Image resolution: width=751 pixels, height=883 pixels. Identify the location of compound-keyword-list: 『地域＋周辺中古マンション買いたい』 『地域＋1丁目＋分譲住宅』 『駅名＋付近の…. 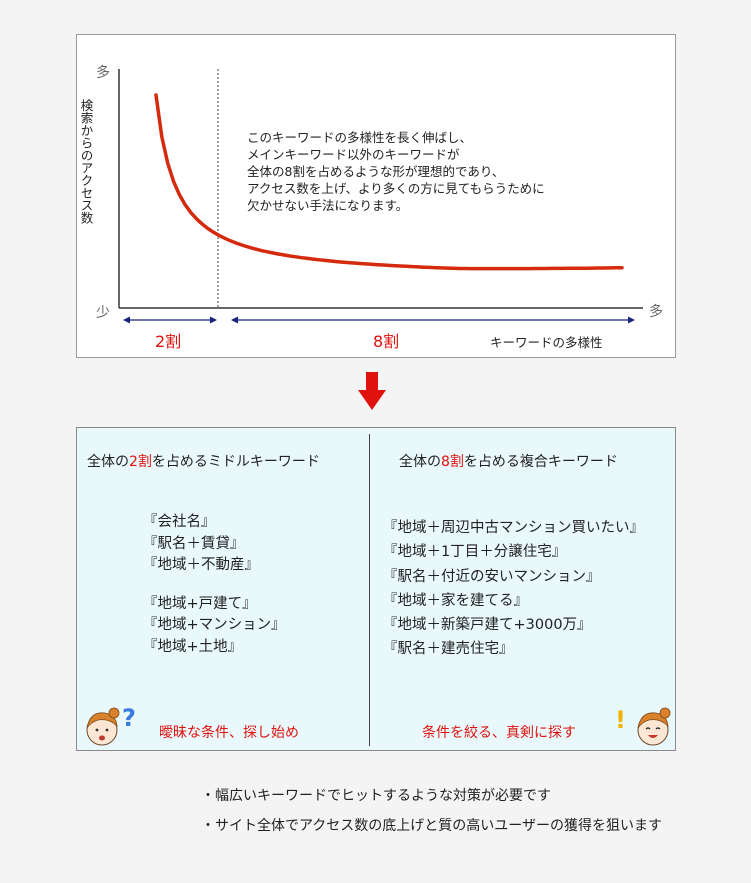
(513, 589).